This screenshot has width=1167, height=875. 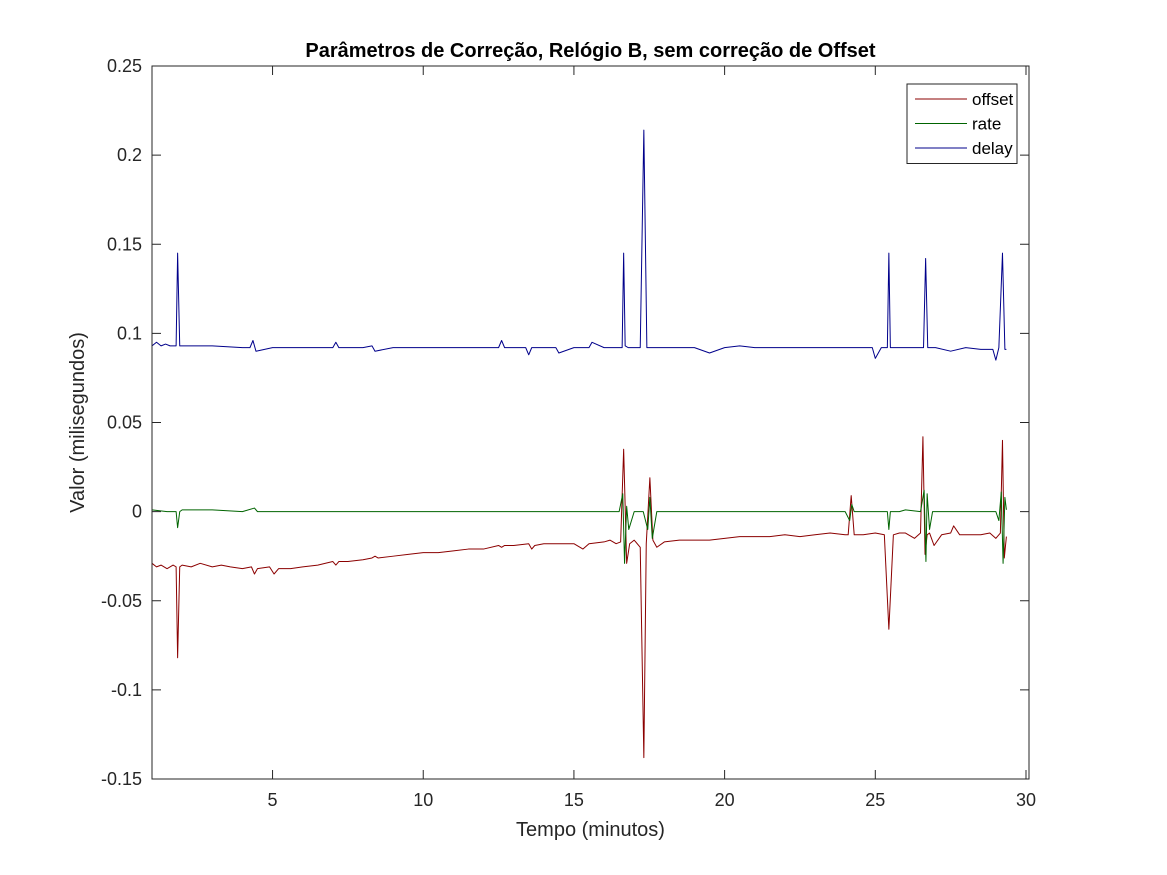 I want to click on y-tick-label: 0.25, so click(x=124, y=66).